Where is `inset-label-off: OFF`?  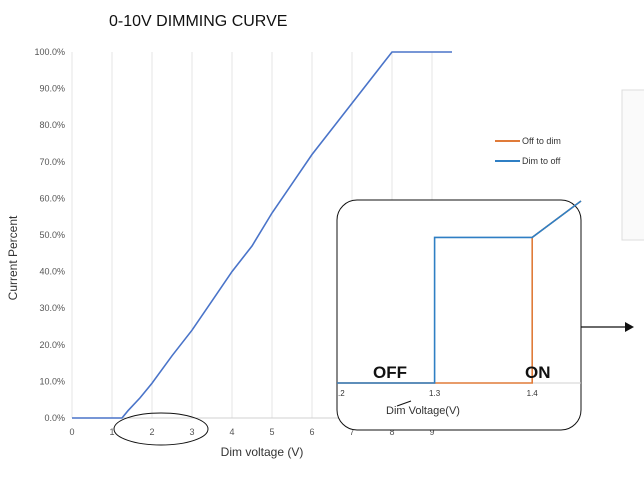
inset-label-off: OFF is located at coordinates (390, 372).